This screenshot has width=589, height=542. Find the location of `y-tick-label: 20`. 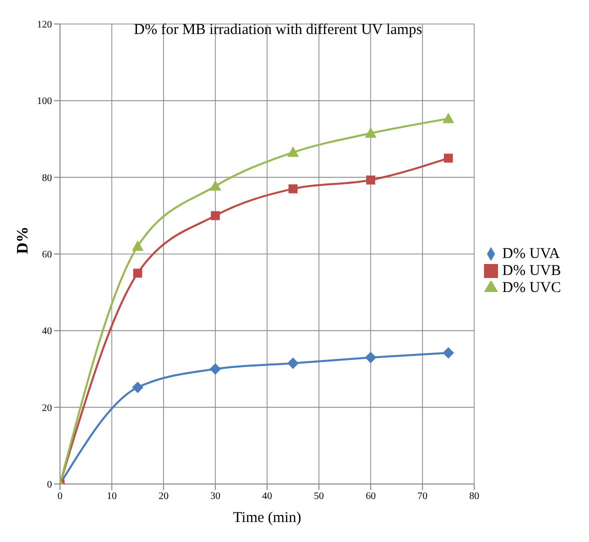

y-tick-label: 20 is located at coordinates (47, 408).